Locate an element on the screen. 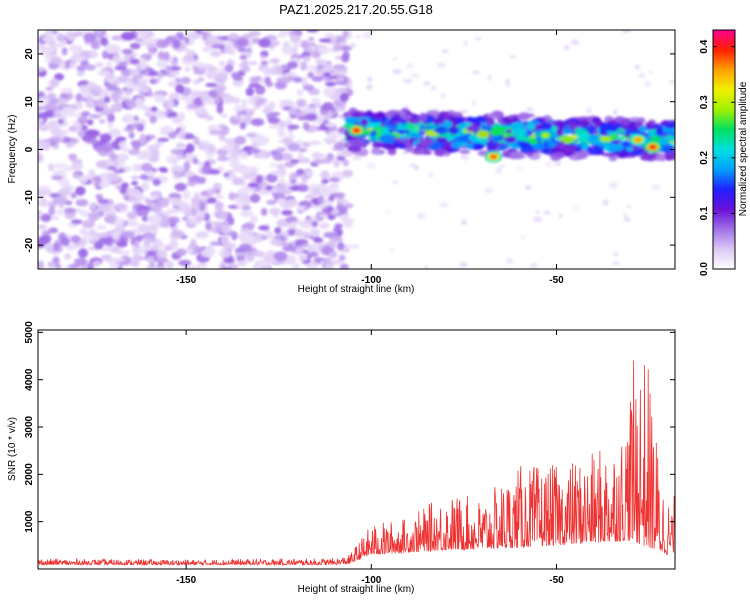 The image size is (750, 600). x-tick-label: -150 is located at coordinates (186, 580).